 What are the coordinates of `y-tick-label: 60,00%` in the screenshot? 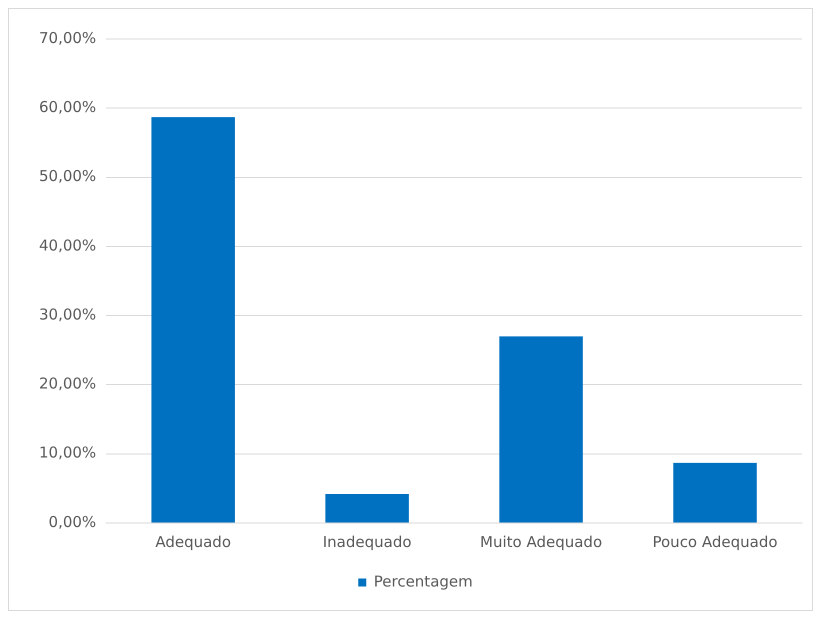 It's located at (67, 107).